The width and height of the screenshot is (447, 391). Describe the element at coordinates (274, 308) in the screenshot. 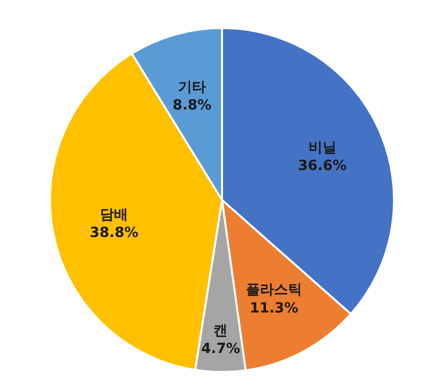

I see `data-label: 11.3%` at that location.